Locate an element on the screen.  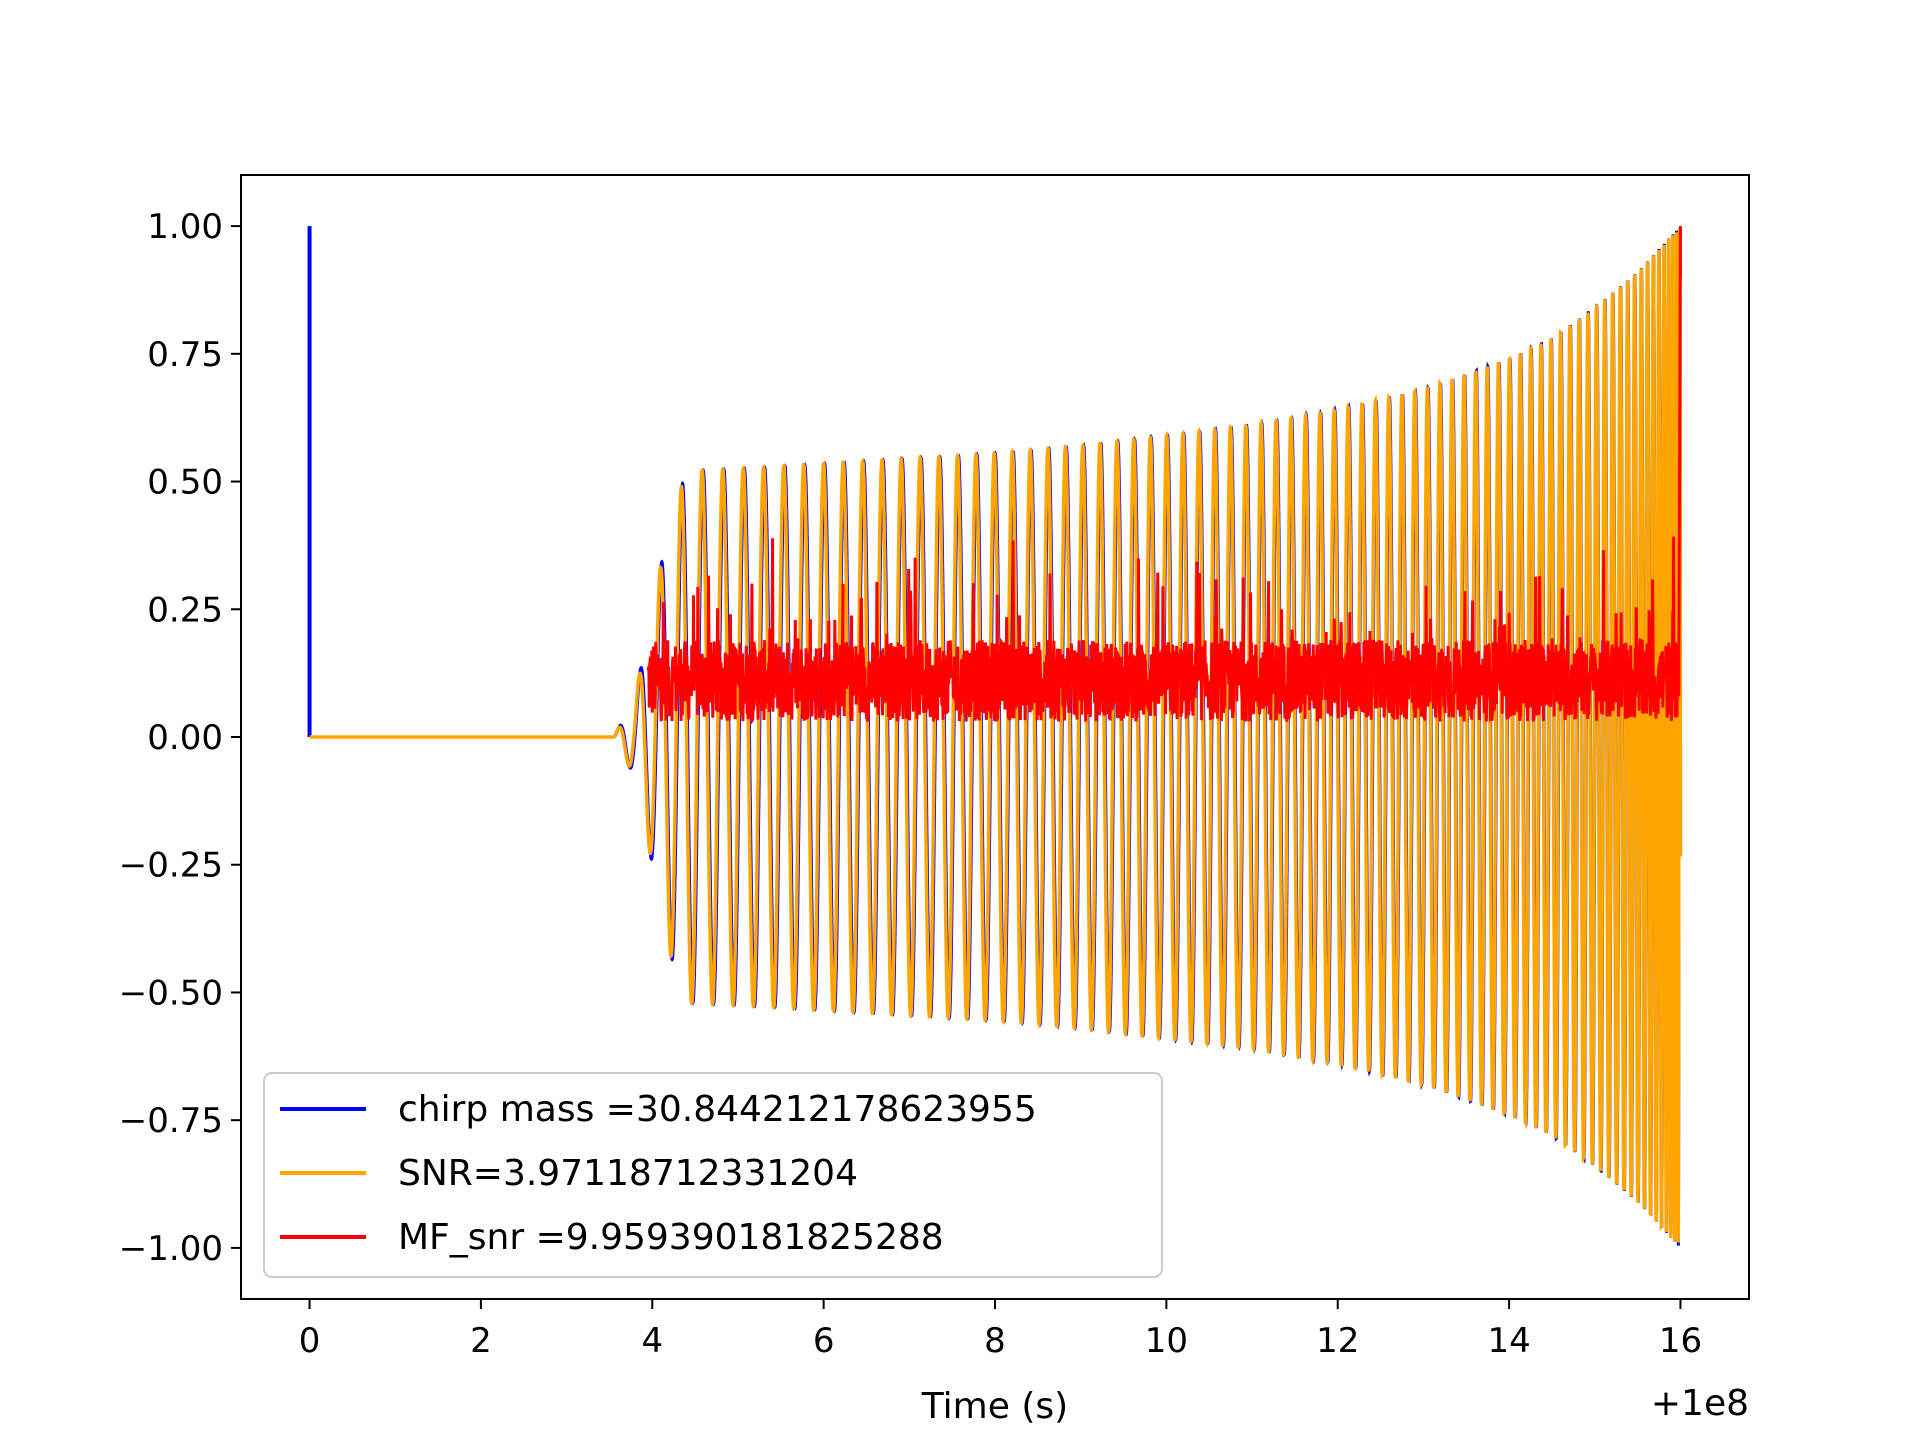
y-tick-label: −0.25 is located at coordinates (171, 866).